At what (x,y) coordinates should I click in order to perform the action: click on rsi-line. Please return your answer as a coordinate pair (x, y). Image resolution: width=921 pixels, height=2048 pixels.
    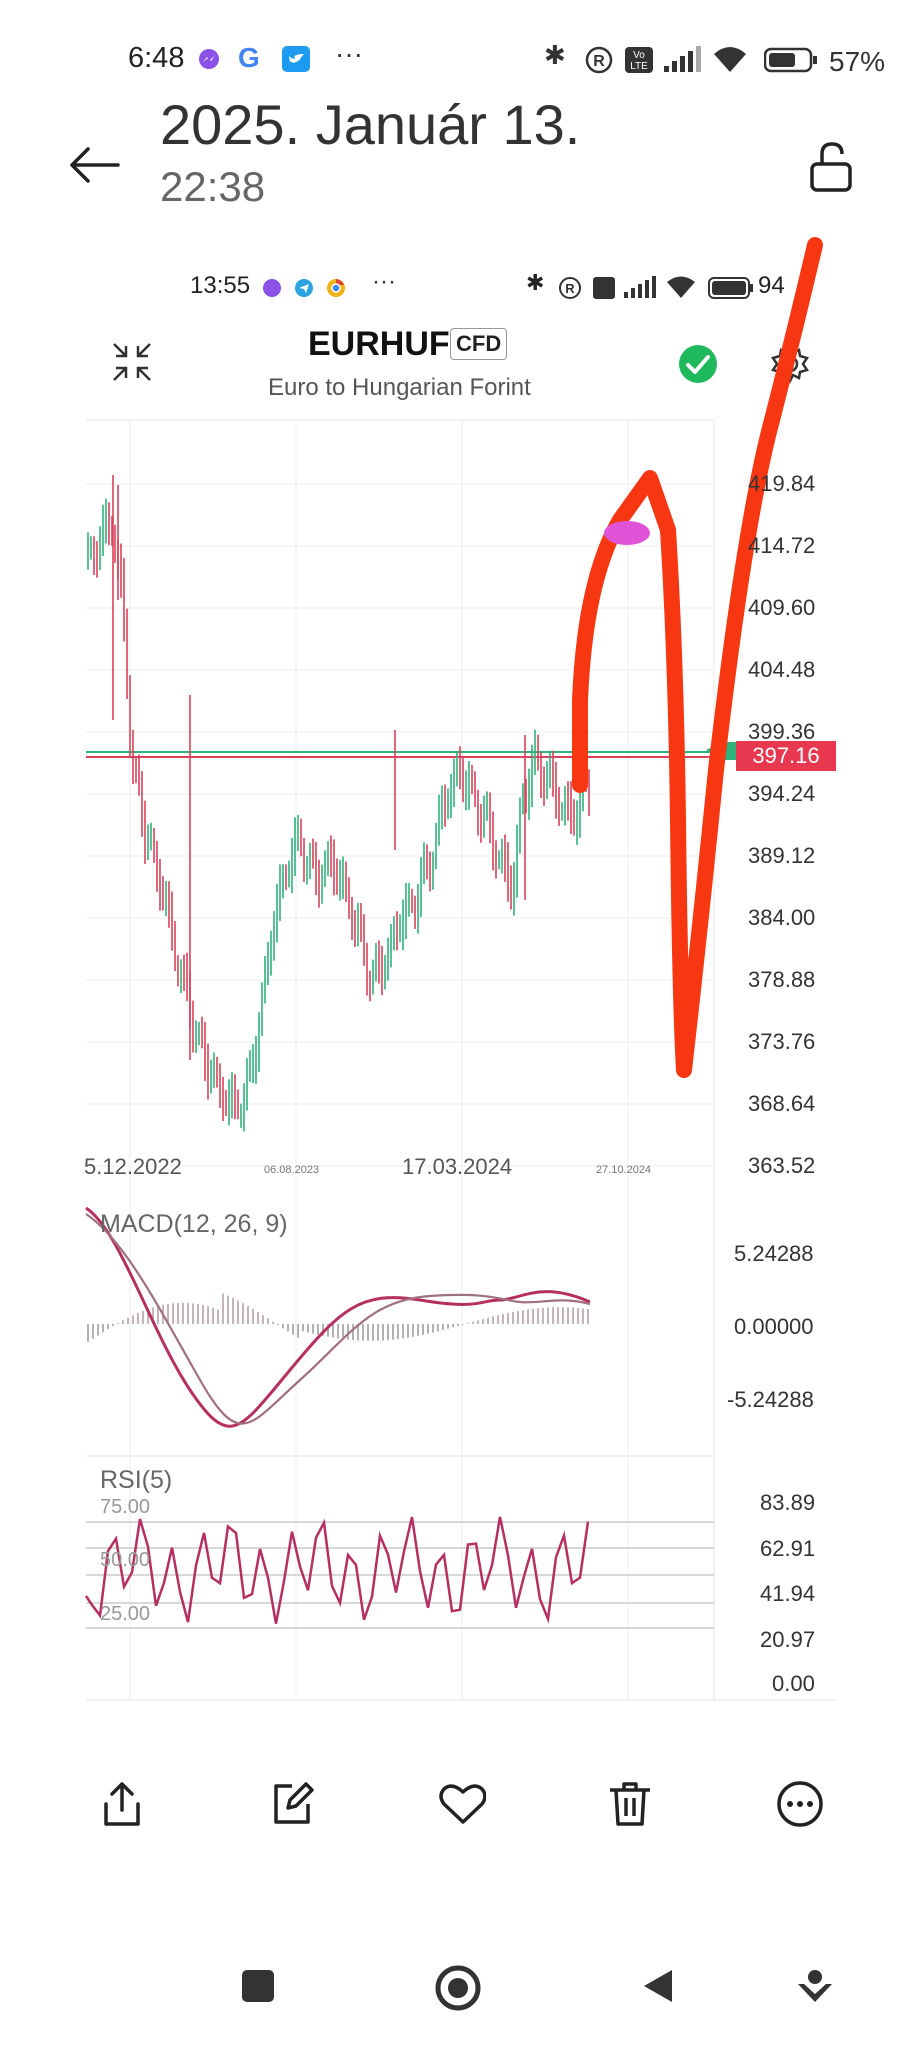
    Looking at the image, I should click on (337, 1570).